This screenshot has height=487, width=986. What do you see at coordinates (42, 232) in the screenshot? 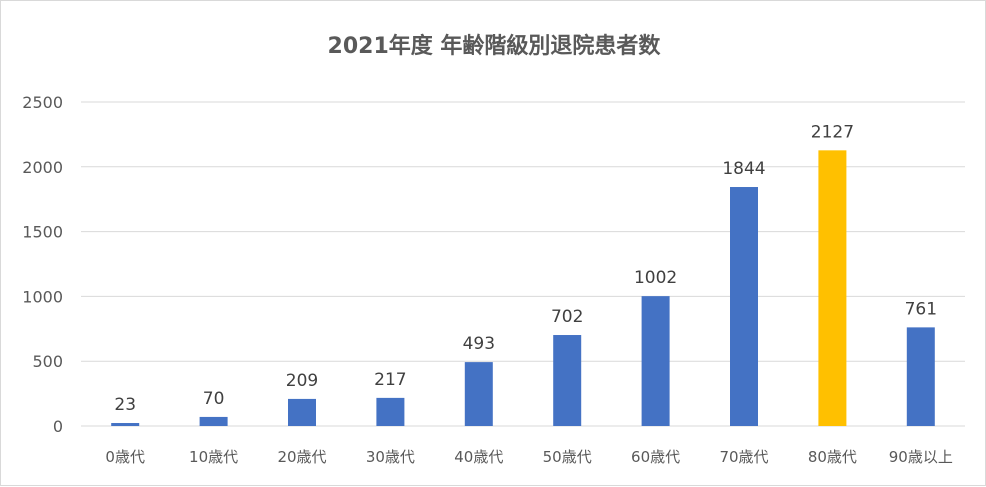
I see `y-tick-label: 1500` at bounding box center [42, 232].